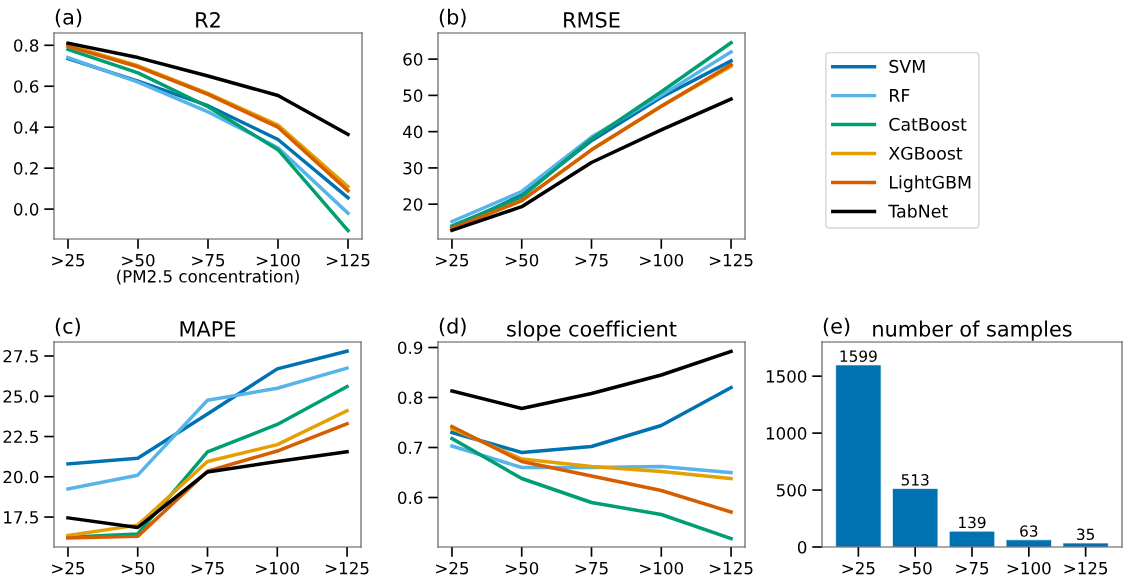  What do you see at coordinates (925, 153) in the screenshot?
I see `legend-label: XGBoost` at bounding box center [925, 153].